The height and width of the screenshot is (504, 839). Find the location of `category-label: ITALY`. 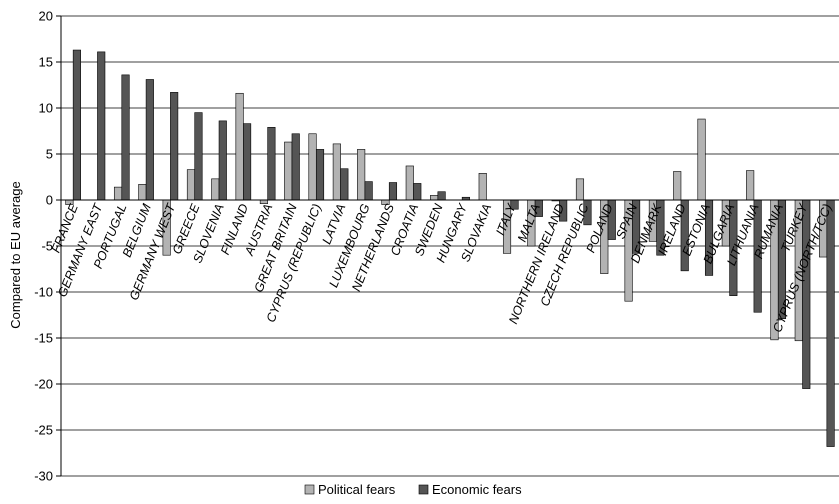

category-label: ITALY is located at coordinates (506, 218).